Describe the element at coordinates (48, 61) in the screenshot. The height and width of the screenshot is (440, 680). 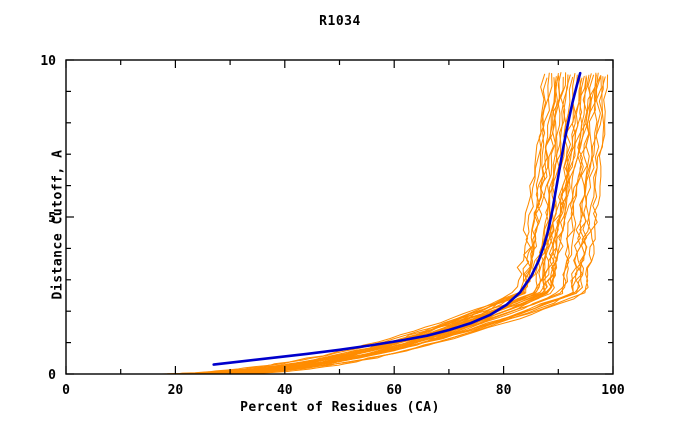
I see `y-tick-label: 10` at that location.